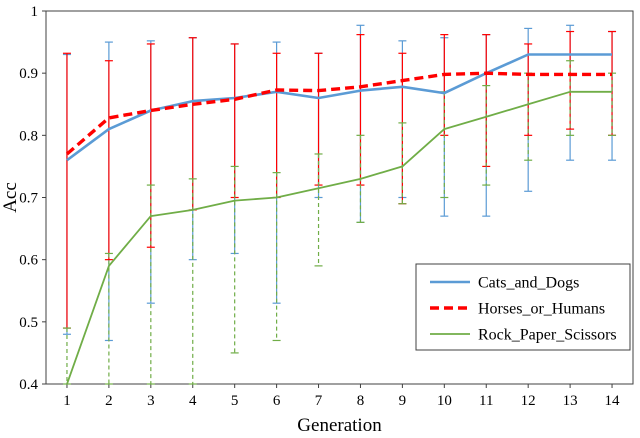  I want to click on x-tick-label: 1, so click(67, 401).